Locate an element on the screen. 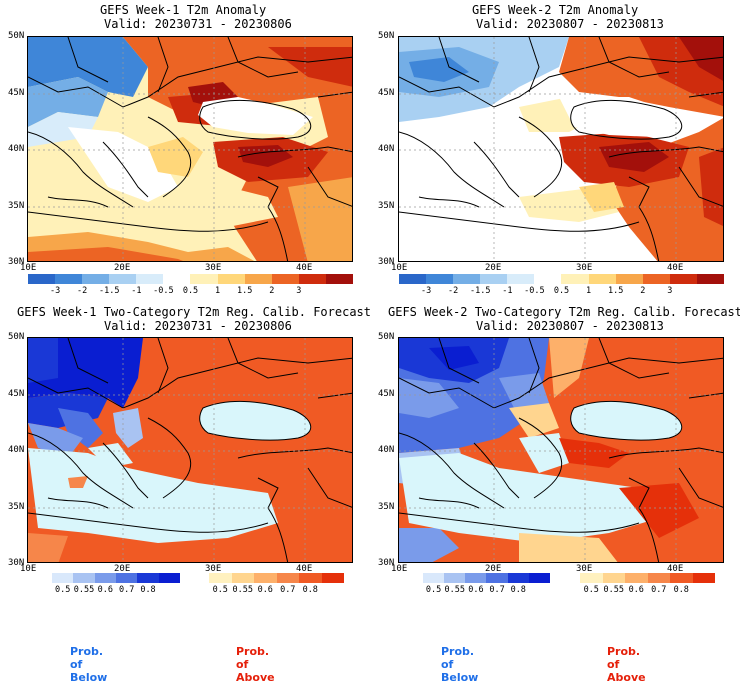 The width and height of the screenshot is (740, 684). panel-title: GEFS Week-2 T2m Anomaly is located at coordinates (555, 10).